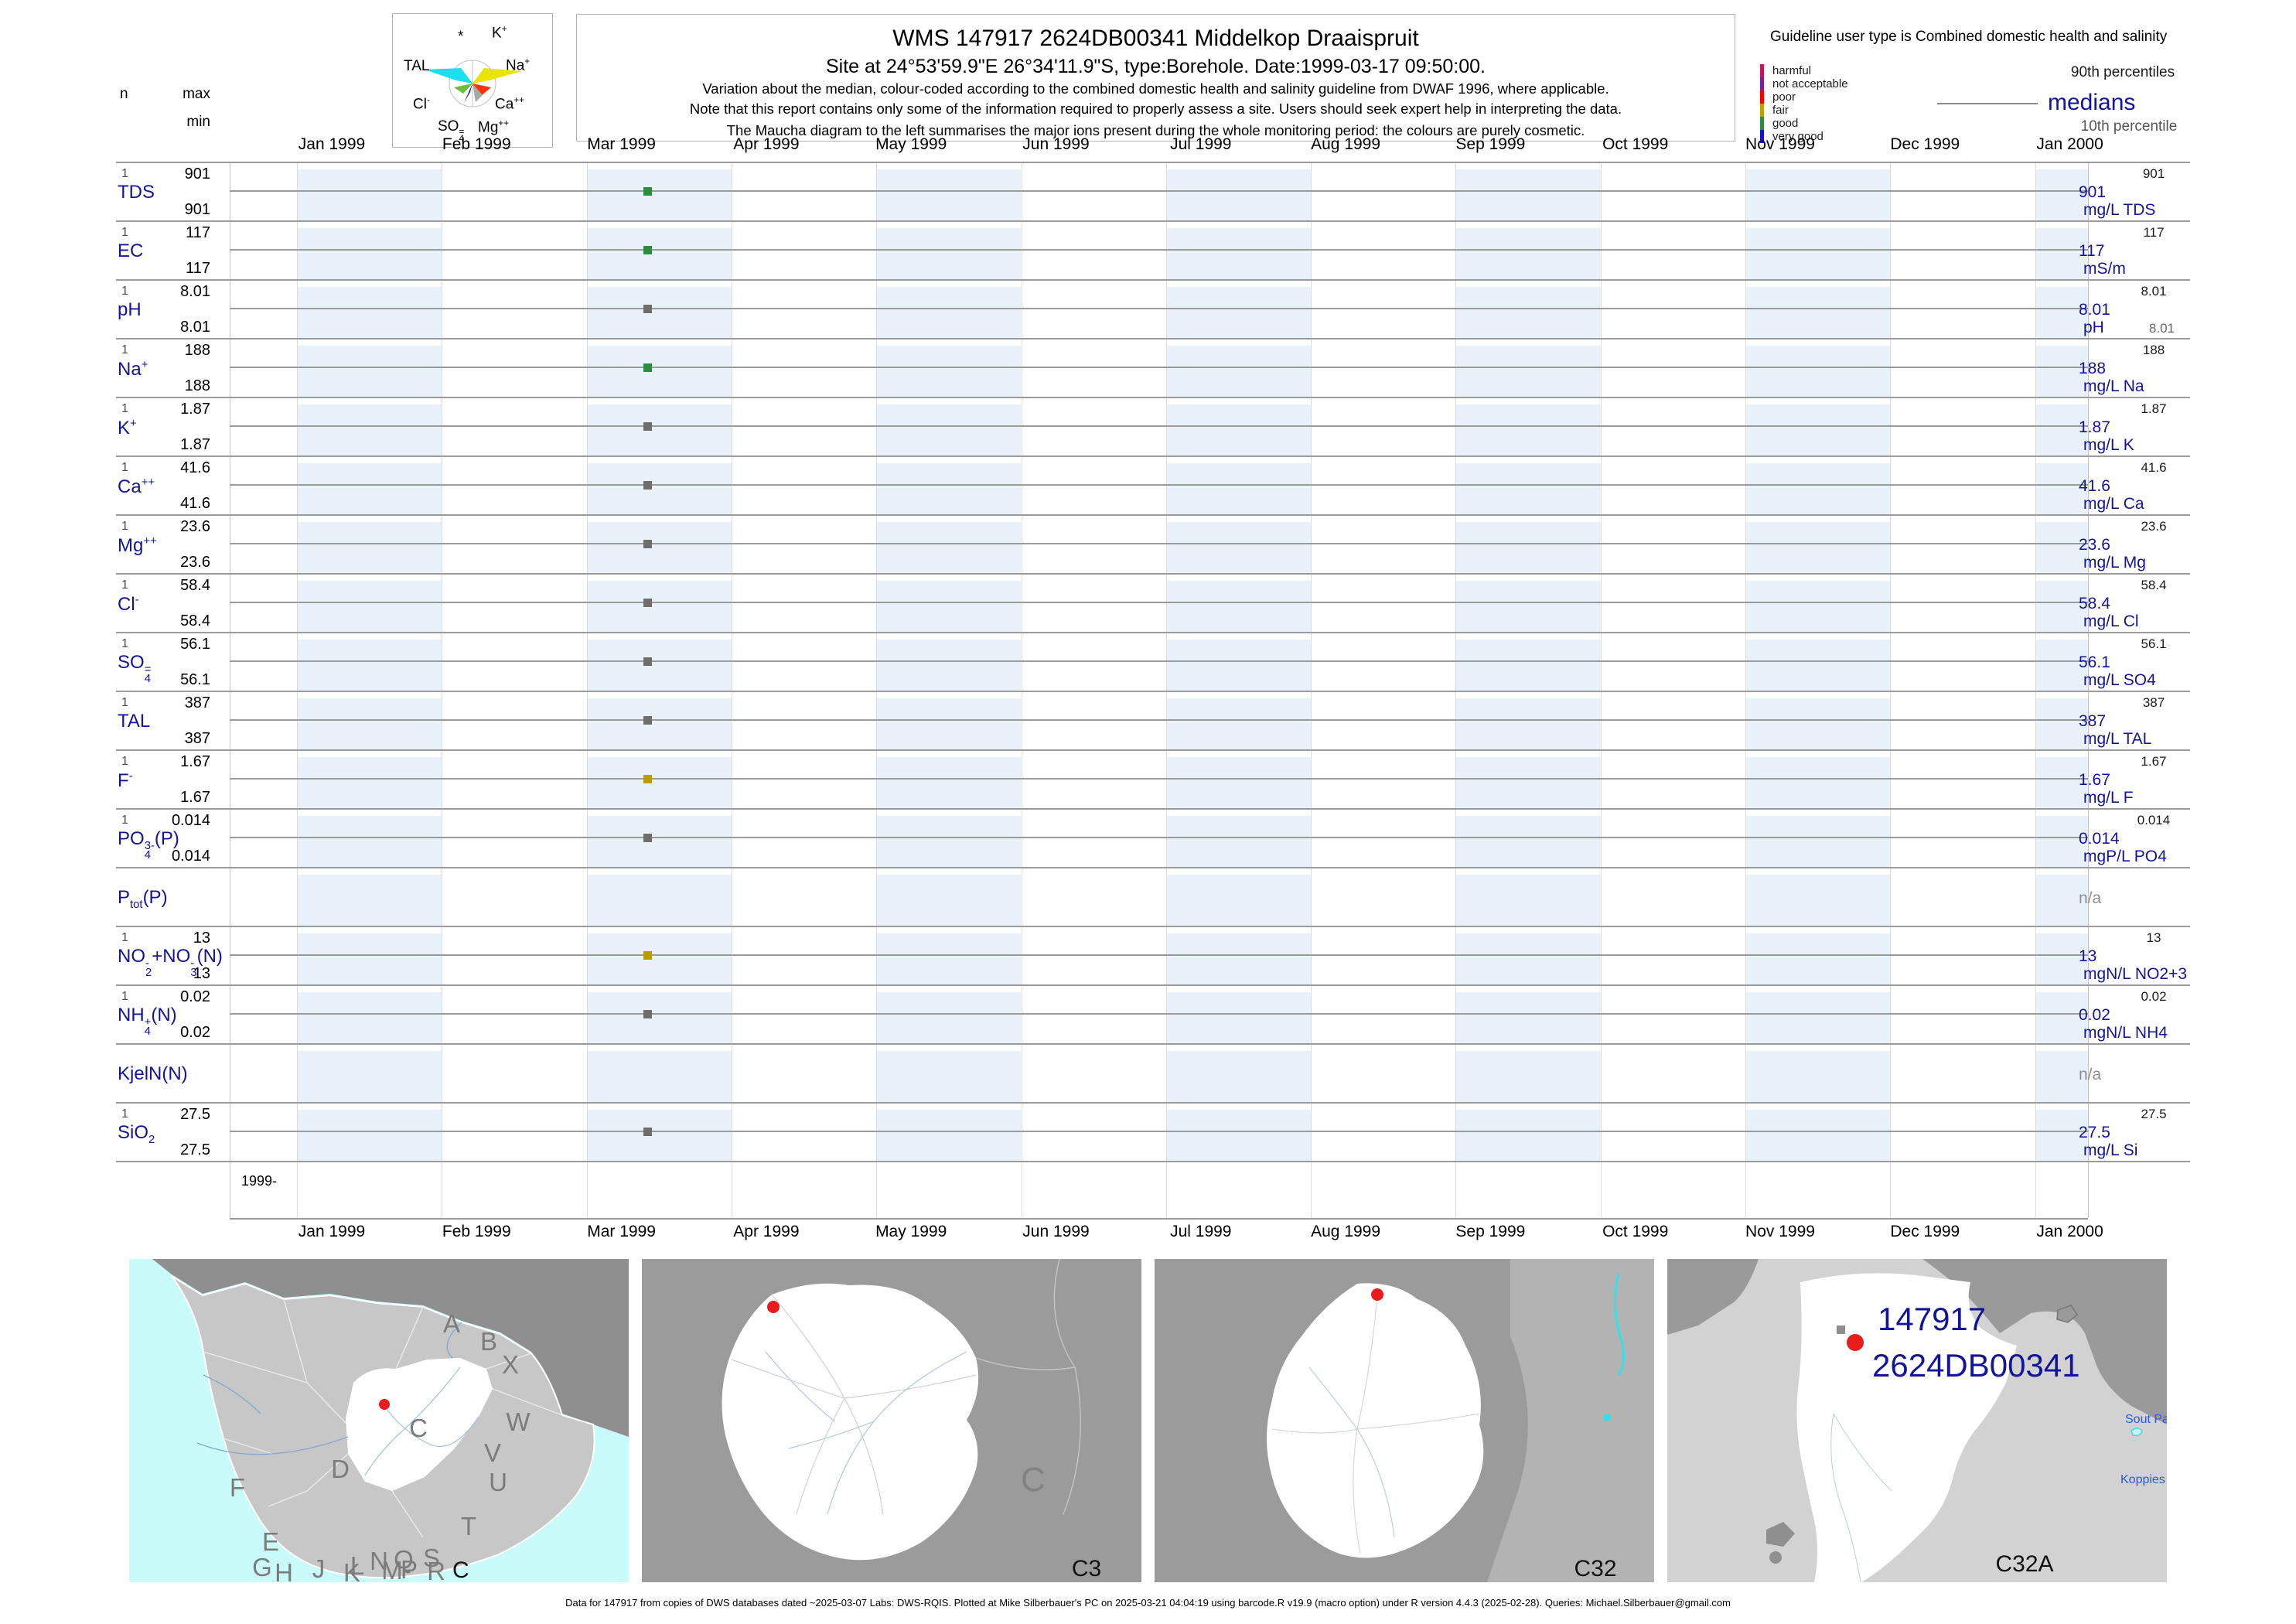 This screenshot has height=1624, width=2296. What do you see at coordinates (494, 127) in the screenshot?
I see `maucha-ion-label: Mg++` at bounding box center [494, 127].